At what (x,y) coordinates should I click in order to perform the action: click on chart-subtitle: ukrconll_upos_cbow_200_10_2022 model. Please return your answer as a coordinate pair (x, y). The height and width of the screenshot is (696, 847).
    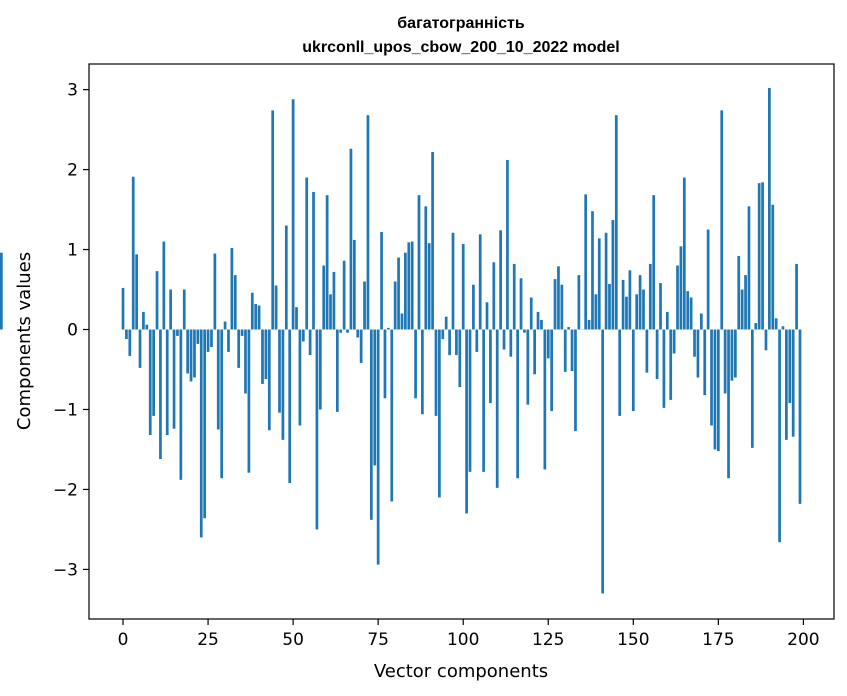
    Looking at the image, I should click on (460, 47).